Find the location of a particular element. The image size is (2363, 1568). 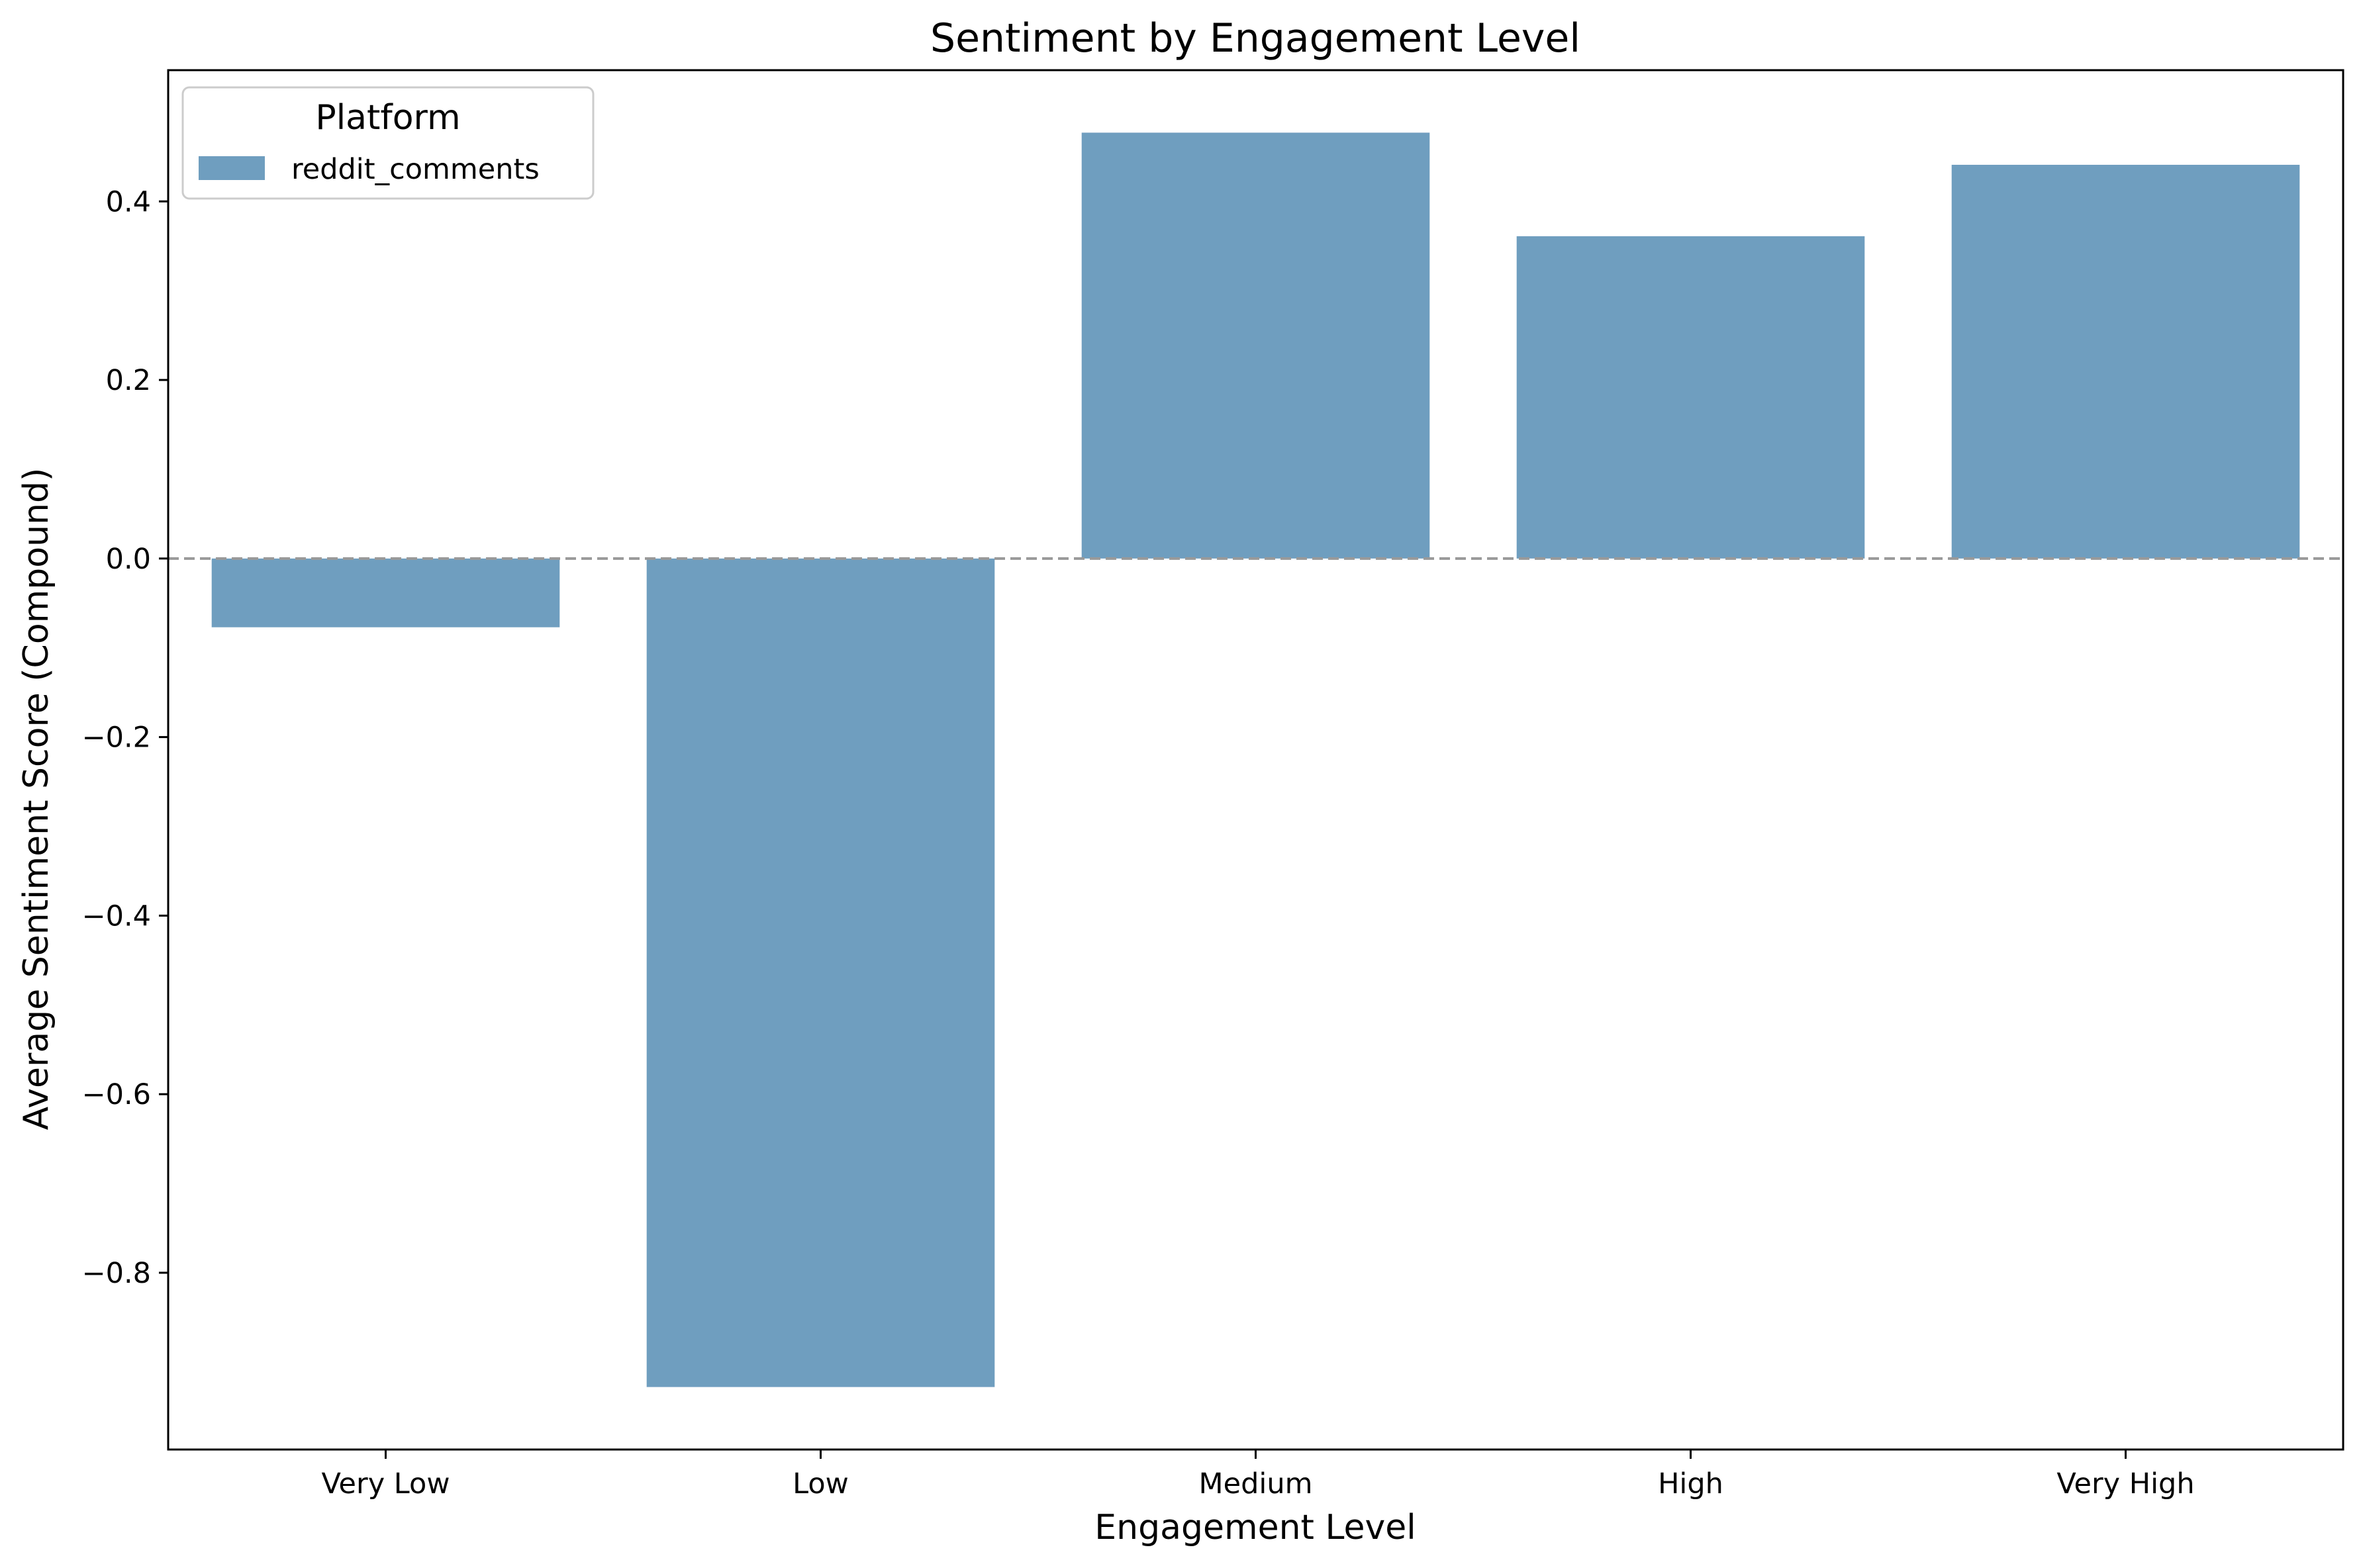

y-axis-ticks: −0.8 −0.6 −0.4 −0.2 0.0 0.2 0.4 is located at coordinates (125, 737).